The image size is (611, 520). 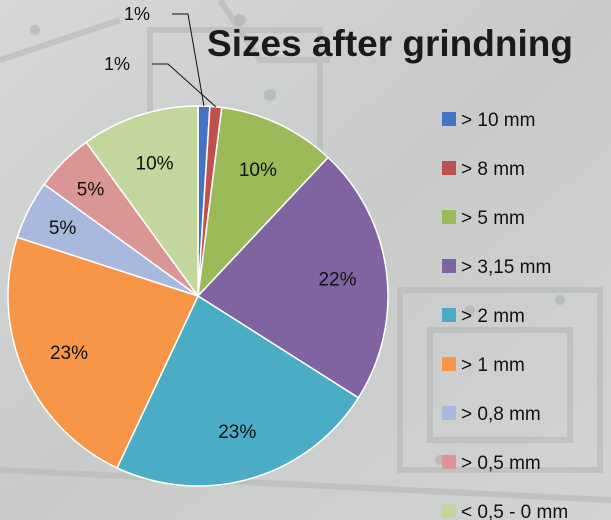 What do you see at coordinates (155, 163) in the screenshot?
I see `slice-label-8: 10%` at bounding box center [155, 163].